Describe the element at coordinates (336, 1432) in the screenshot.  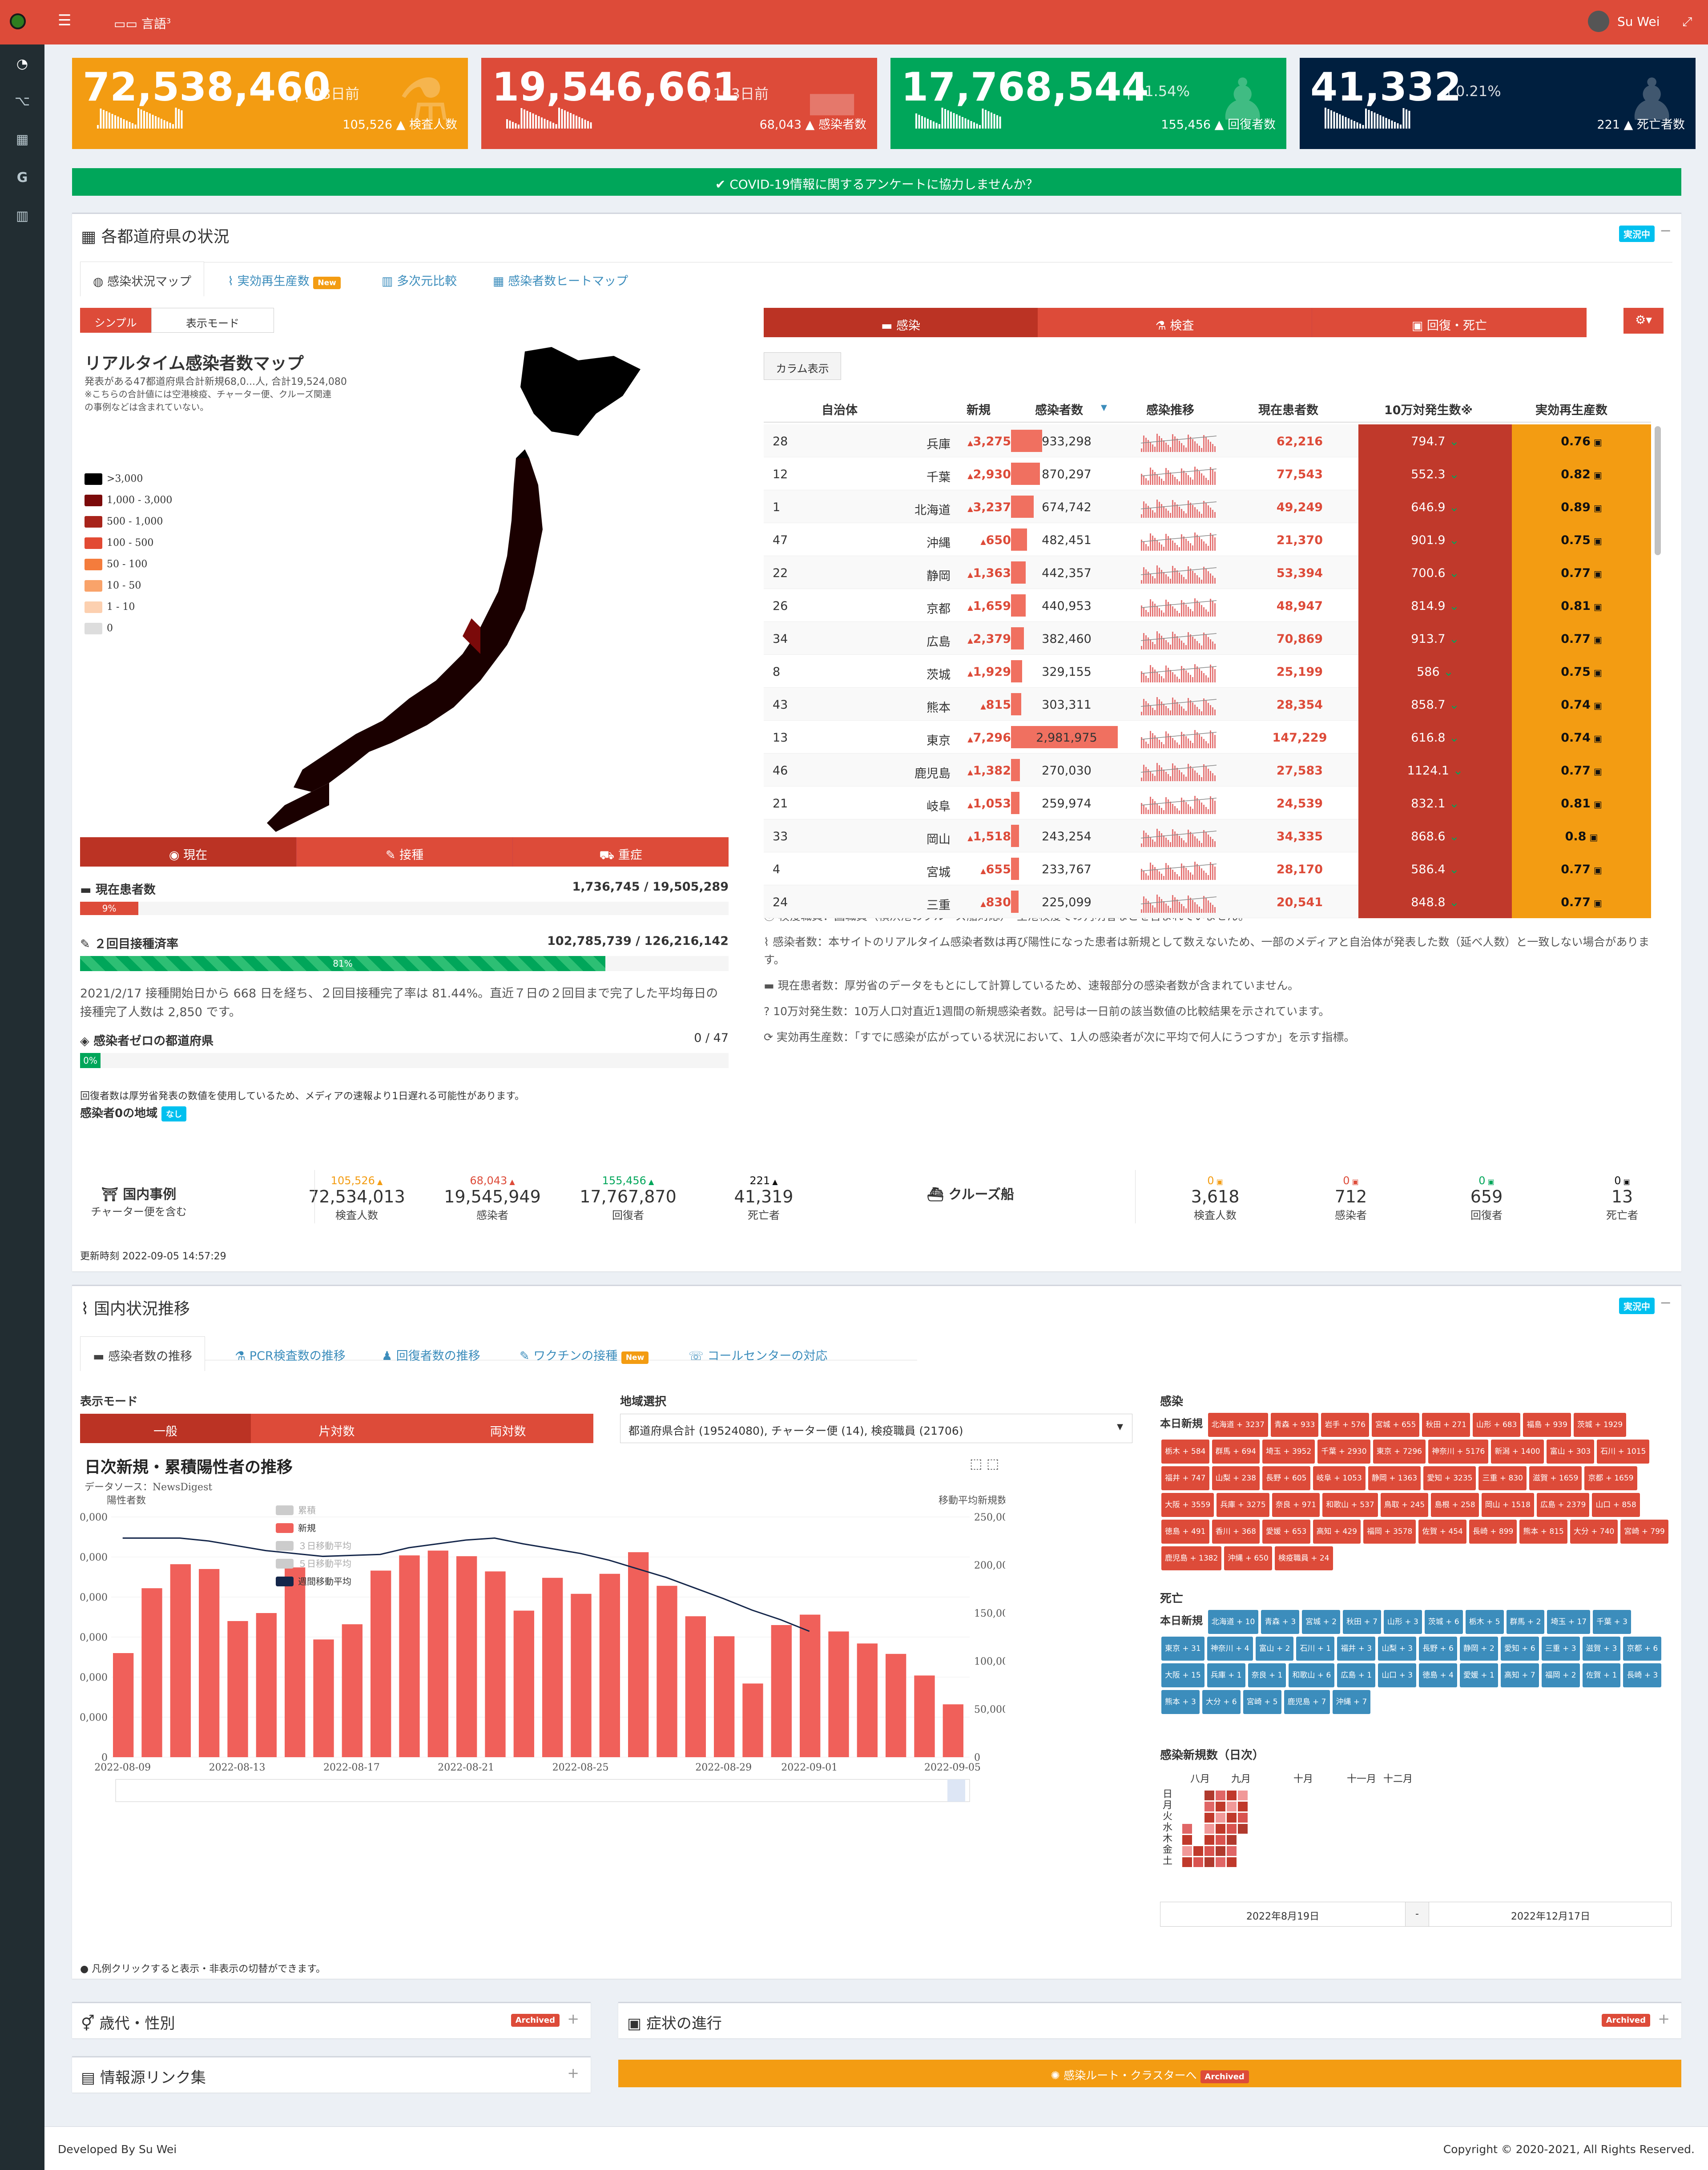
I see `mode-semilog: 片対数` at that location.